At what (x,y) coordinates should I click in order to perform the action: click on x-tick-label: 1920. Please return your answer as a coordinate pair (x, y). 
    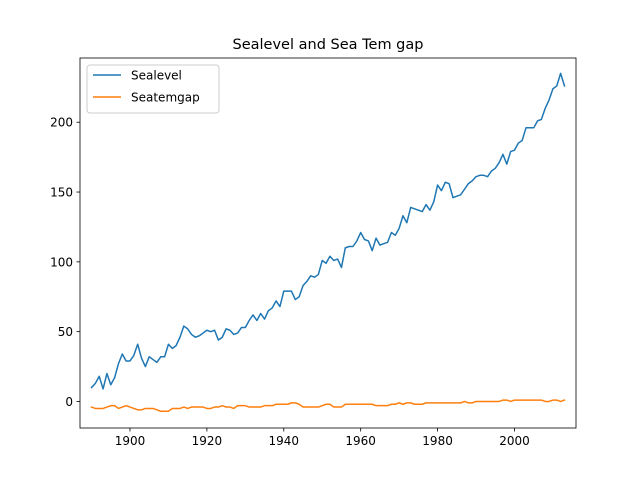
    Looking at the image, I should click on (207, 441).